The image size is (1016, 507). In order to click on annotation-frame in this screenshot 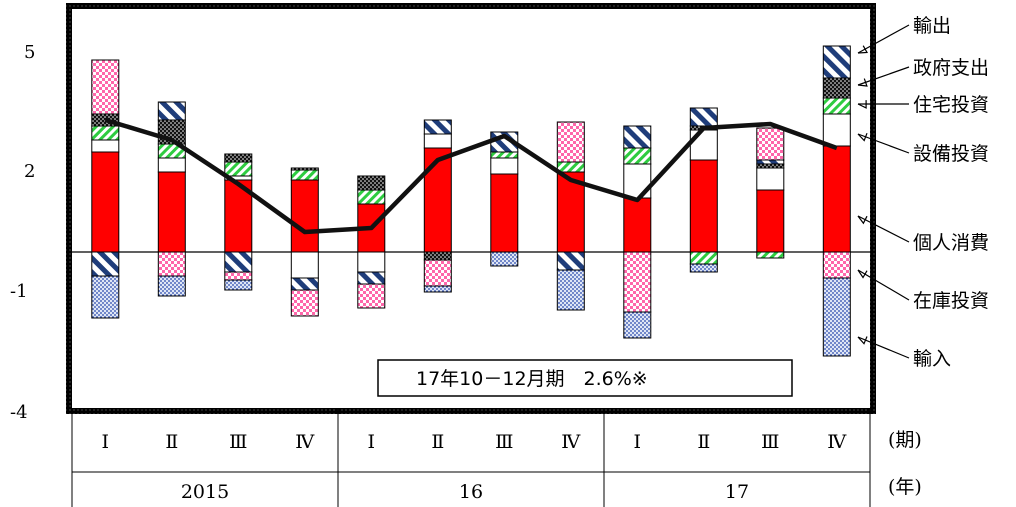, I will do `click(585, 378)`.